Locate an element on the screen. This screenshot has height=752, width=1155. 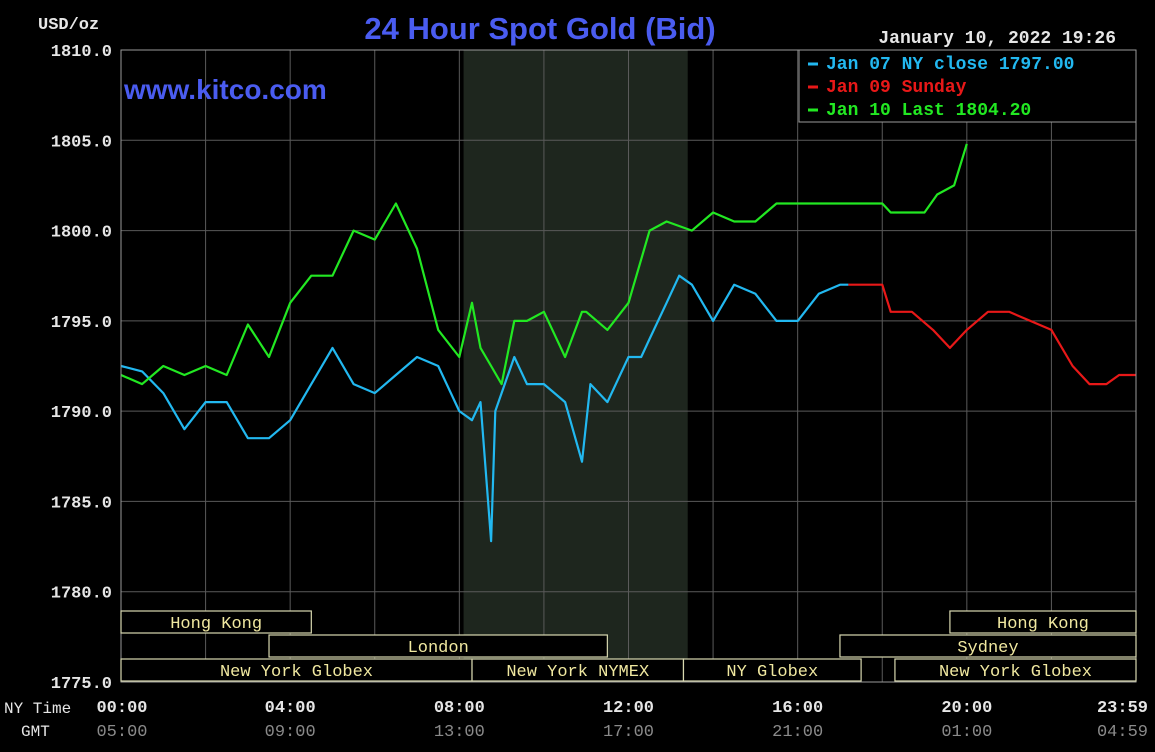
session-label: London is located at coordinates (438, 648).